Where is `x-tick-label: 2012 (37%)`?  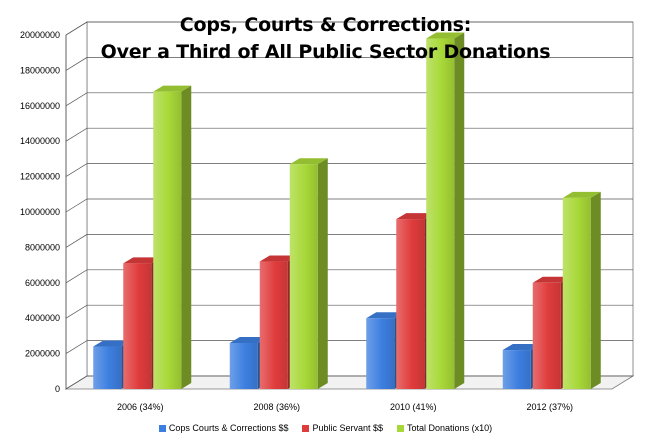
x-tick-label: 2012 (37%) is located at coordinates (549, 407).